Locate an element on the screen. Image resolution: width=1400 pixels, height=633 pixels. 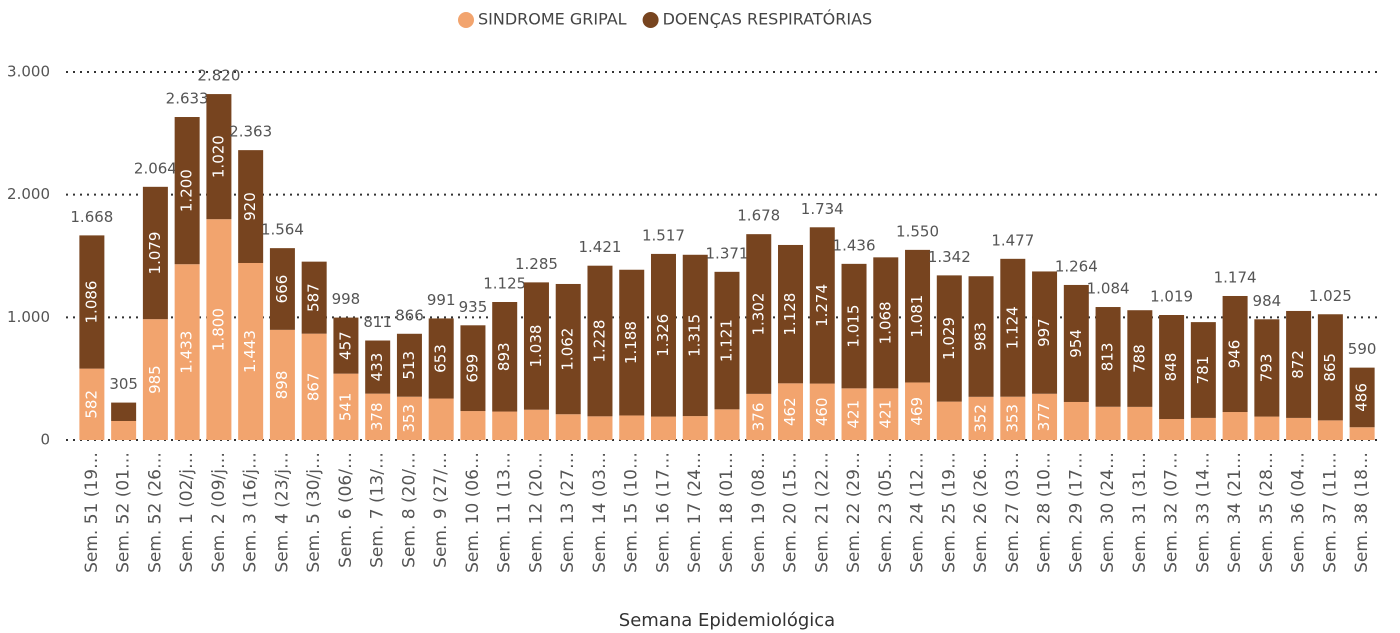
total-label: 1.125 is located at coordinates (504, 284).